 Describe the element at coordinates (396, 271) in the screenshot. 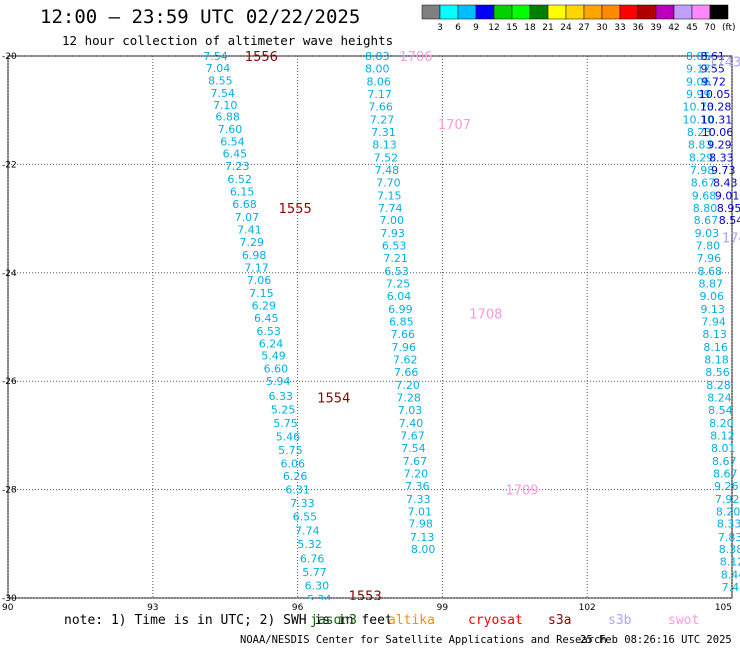

I see `wave-height-label: 6.53` at that location.